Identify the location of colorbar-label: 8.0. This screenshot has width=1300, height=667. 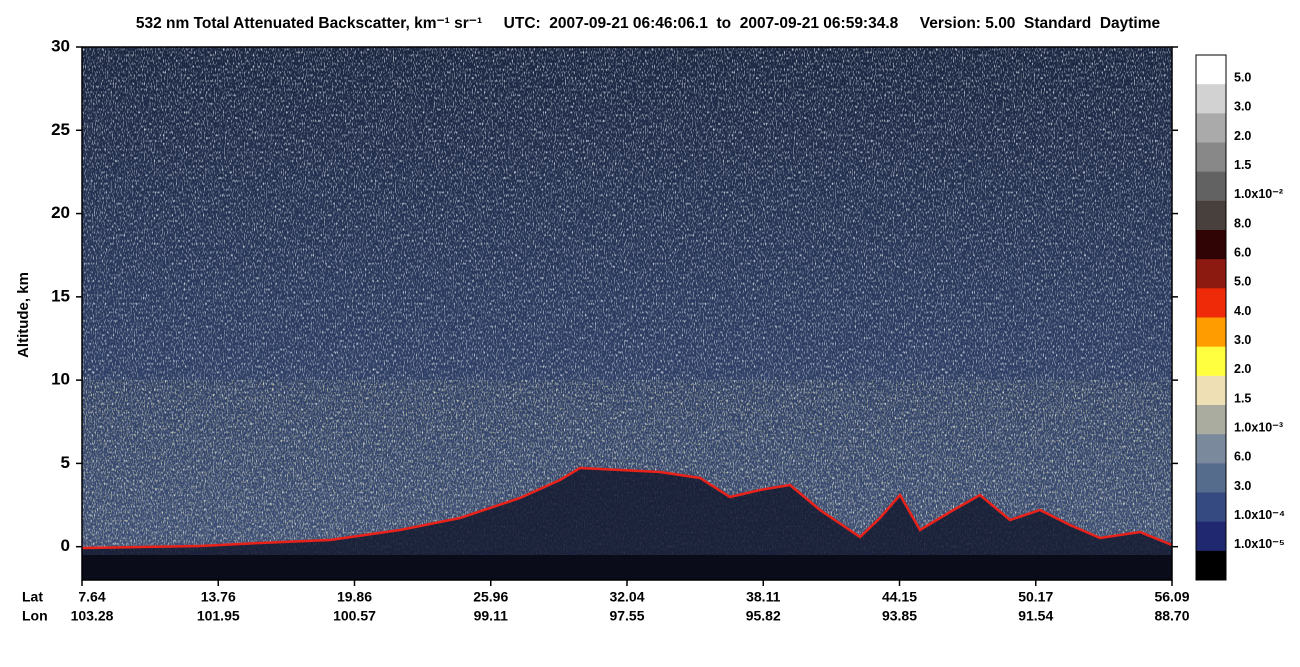
(1242, 223).